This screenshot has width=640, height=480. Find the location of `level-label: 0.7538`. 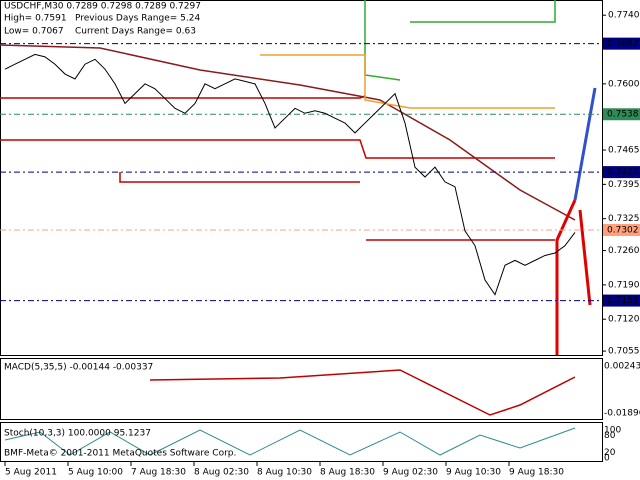

level-label: 0.7538 is located at coordinates (623, 115).